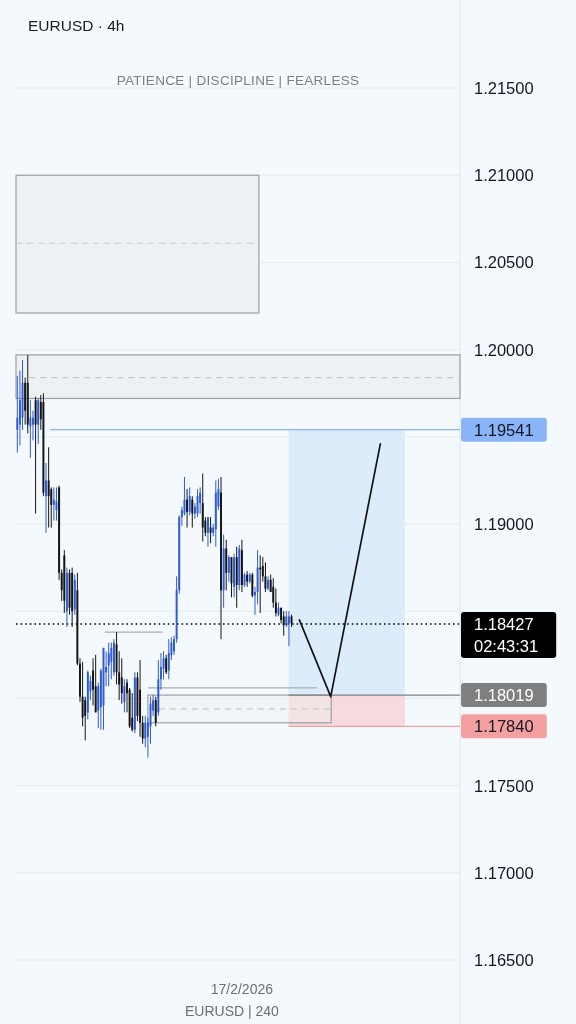 Image resolution: width=576 pixels, height=1024 pixels. Describe the element at coordinates (504, 429) in the screenshot. I see `ref-line-label: 1.19541` at that location.